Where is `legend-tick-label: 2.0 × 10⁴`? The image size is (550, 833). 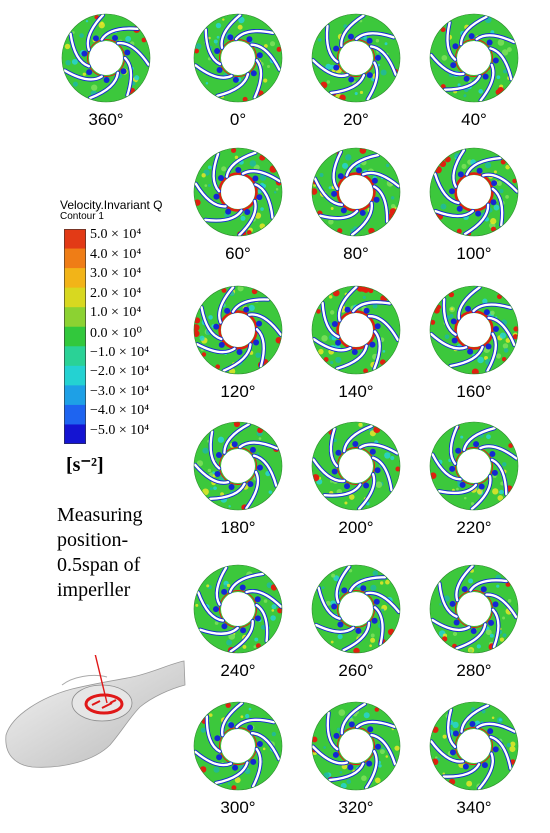
legend-tick-label: 2.0 × 10⁴ is located at coordinates (116, 293).